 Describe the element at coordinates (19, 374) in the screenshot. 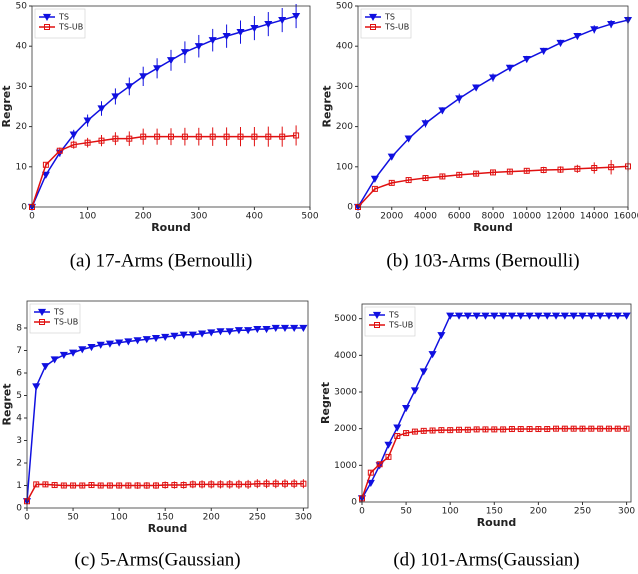

I see `y-tick-label: 6` at that location.